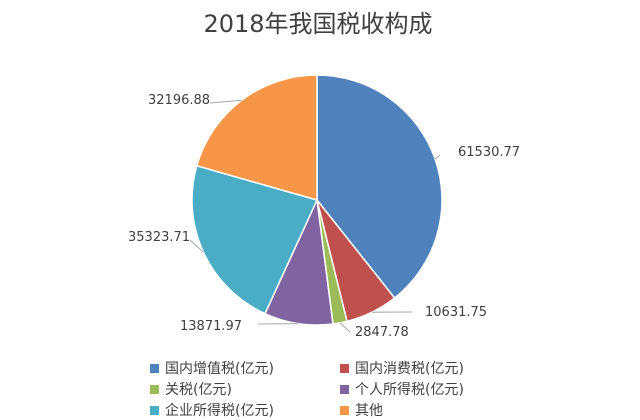 The image size is (640, 420). What do you see at coordinates (159, 237) in the screenshot?
I see `data-label-corporate-income-tax: 35323.71` at bounding box center [159, 237].